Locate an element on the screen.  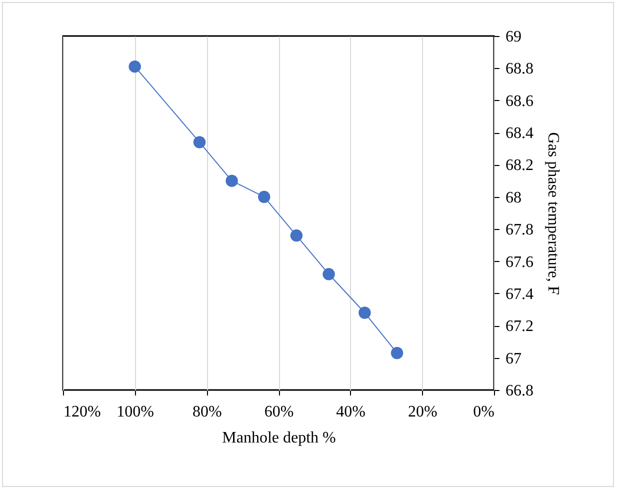
y-tick-label: 67 is located at coordinates (514, 359).